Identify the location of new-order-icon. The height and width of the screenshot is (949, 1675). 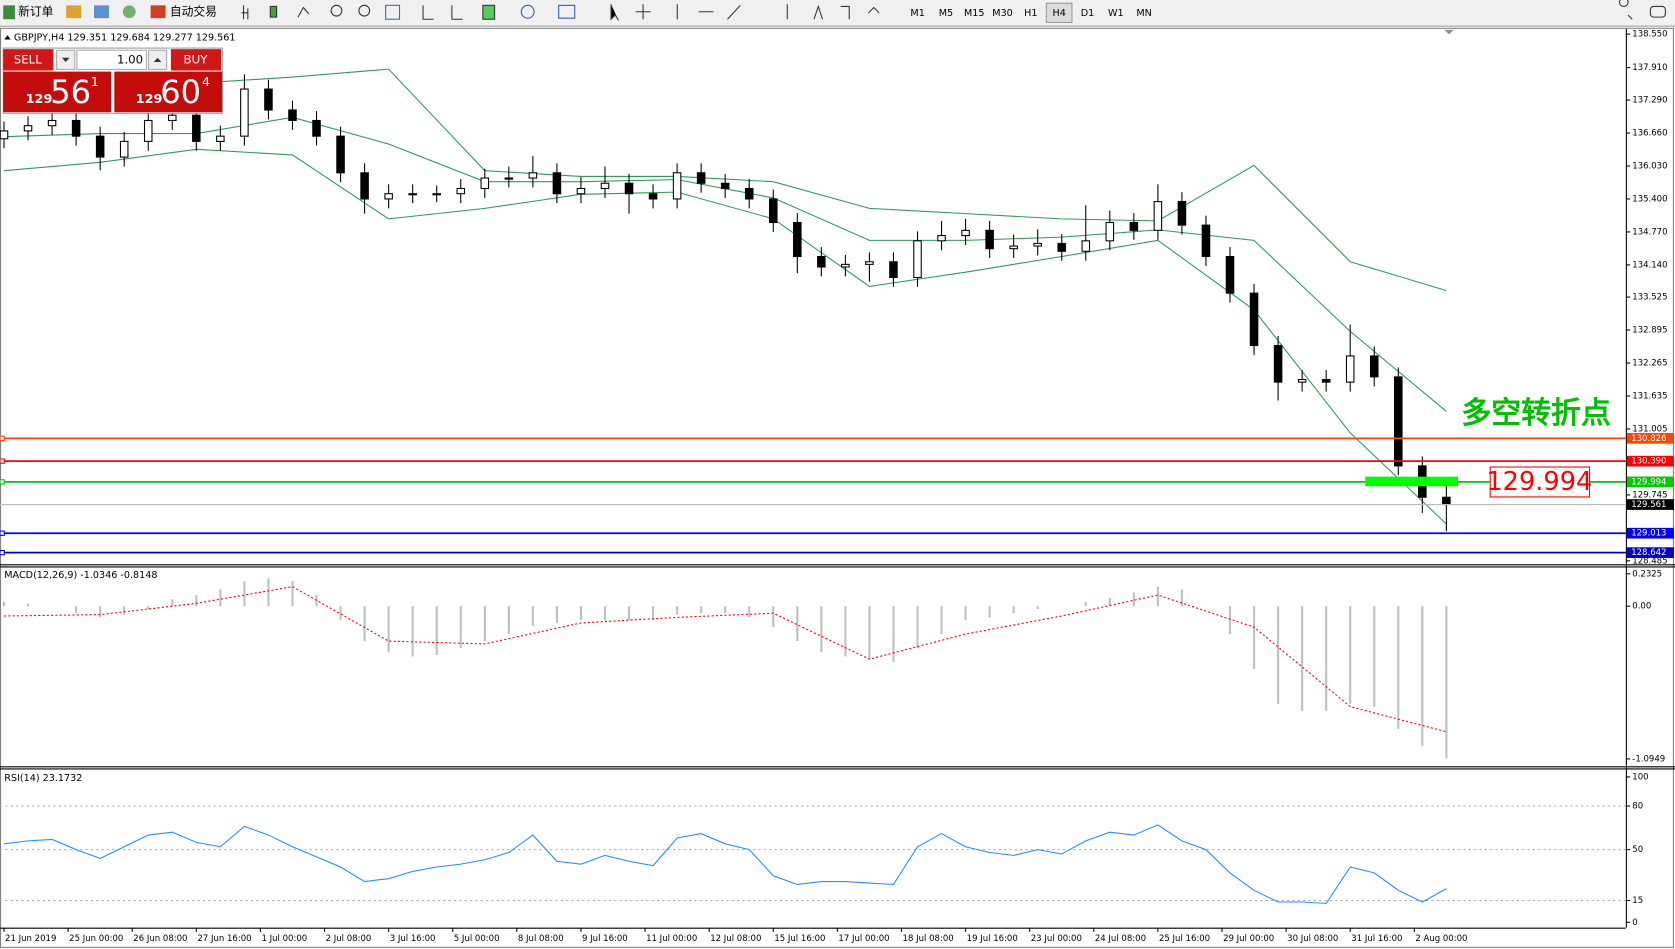
(9, 12).